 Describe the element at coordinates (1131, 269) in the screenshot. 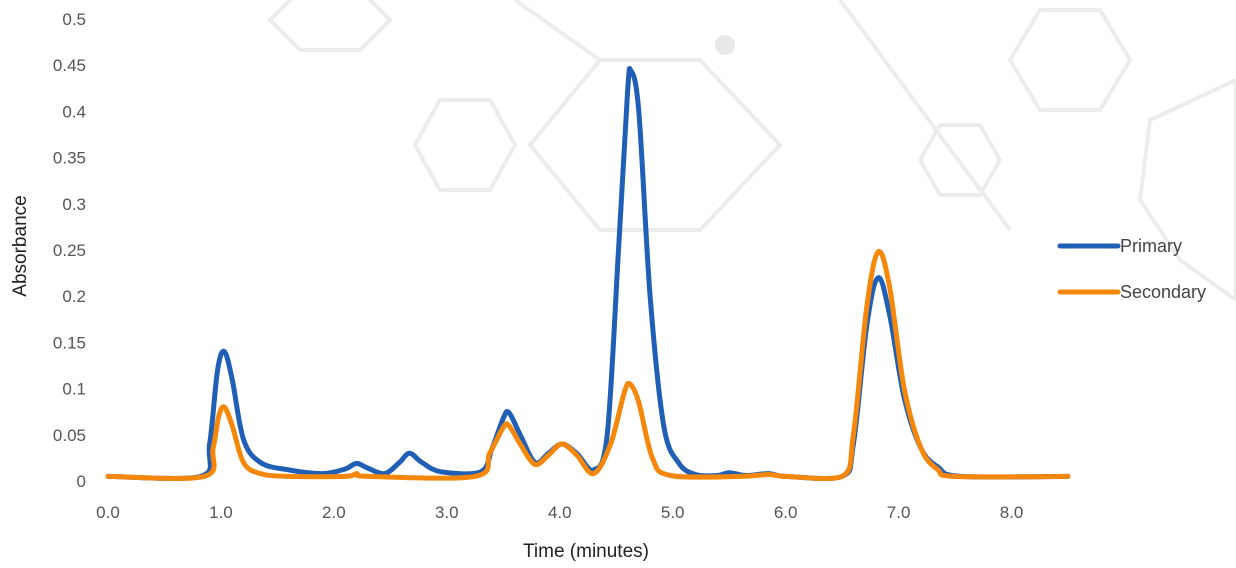

I see `legend: Primary Secondary` at that location.